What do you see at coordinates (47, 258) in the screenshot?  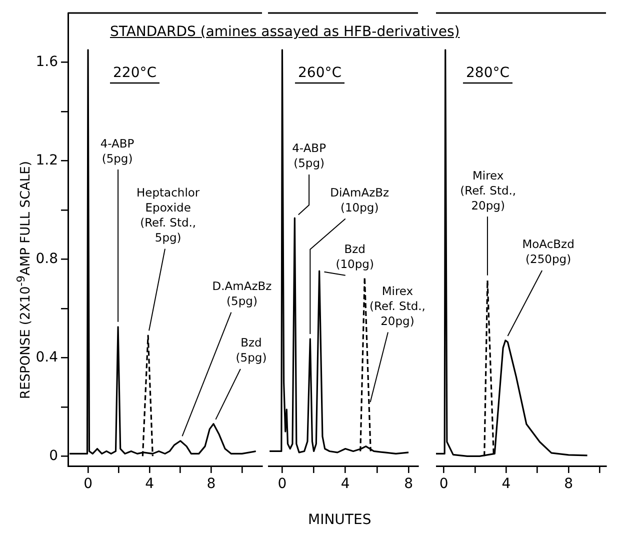 I see `y-tick-label: 0.8` at bounding box center [47, 258].